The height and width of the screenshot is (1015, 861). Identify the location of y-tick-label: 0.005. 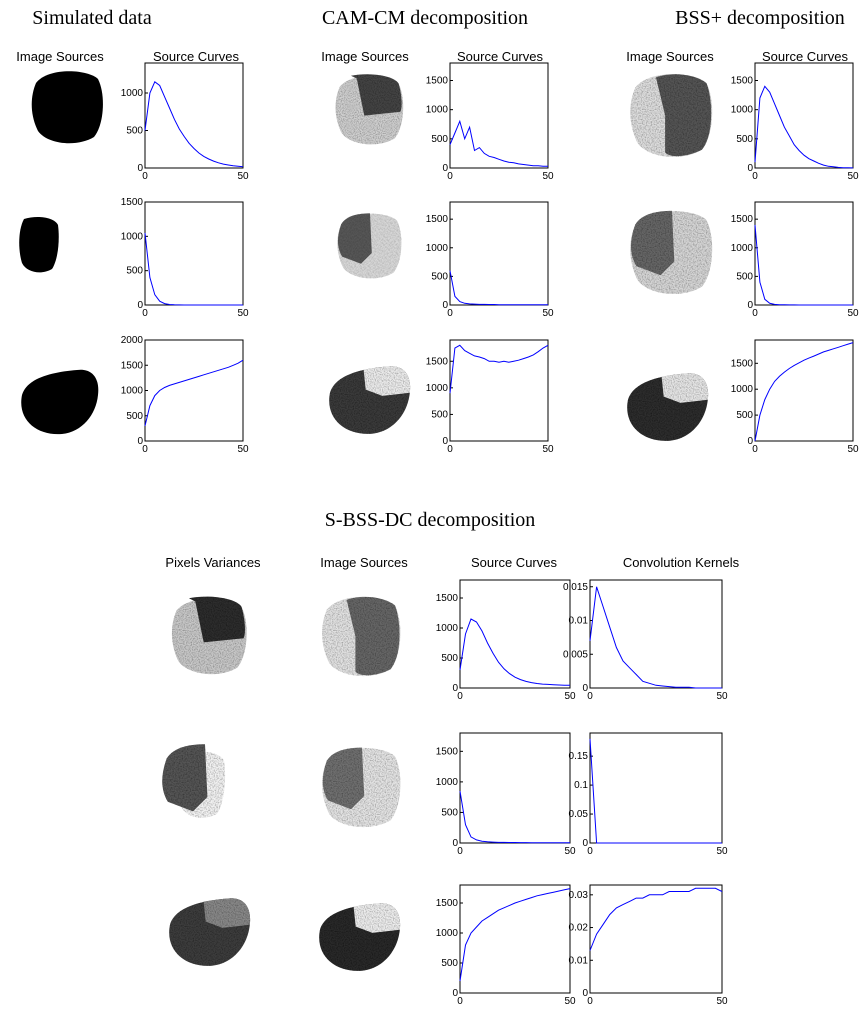
(575, 654).